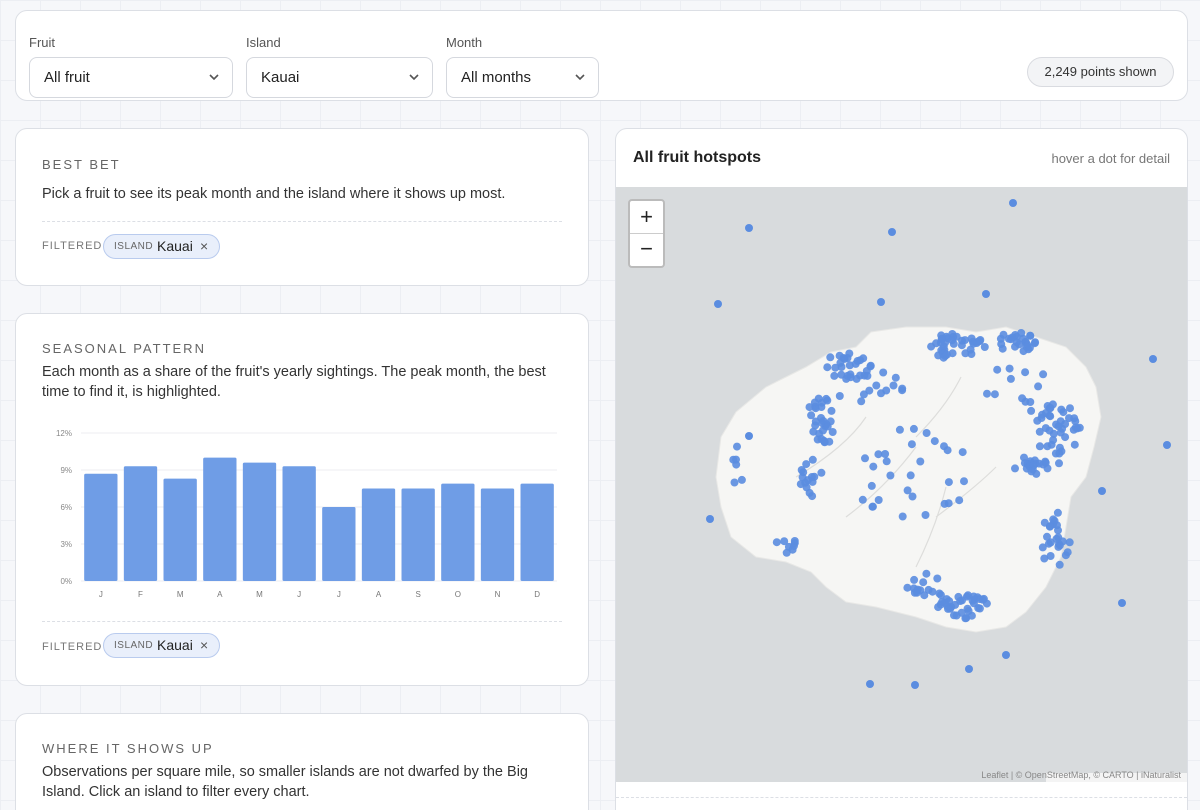 This screenshot has width=1200, height=810. I want to click on zoom-out: −, so click(646, 248).